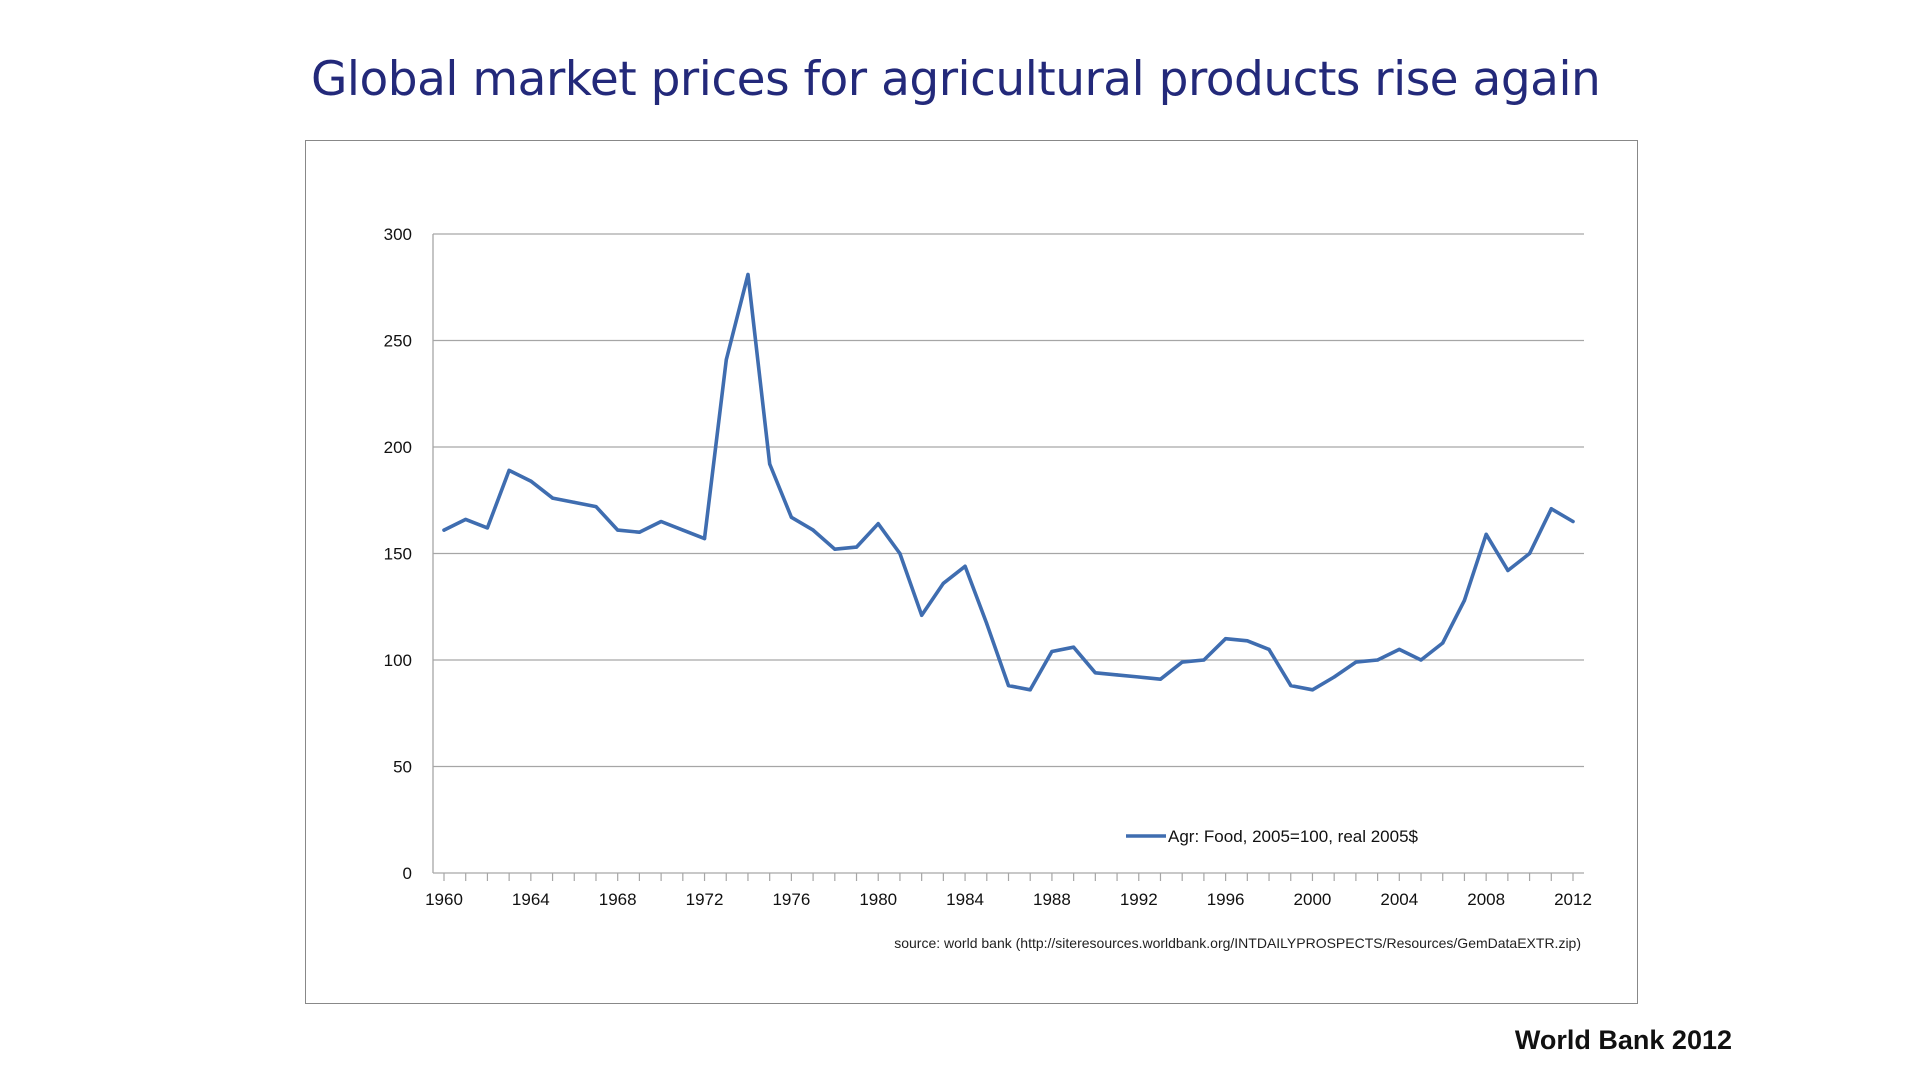  I want to click on y-tick-label: 250, so click(398, 341).